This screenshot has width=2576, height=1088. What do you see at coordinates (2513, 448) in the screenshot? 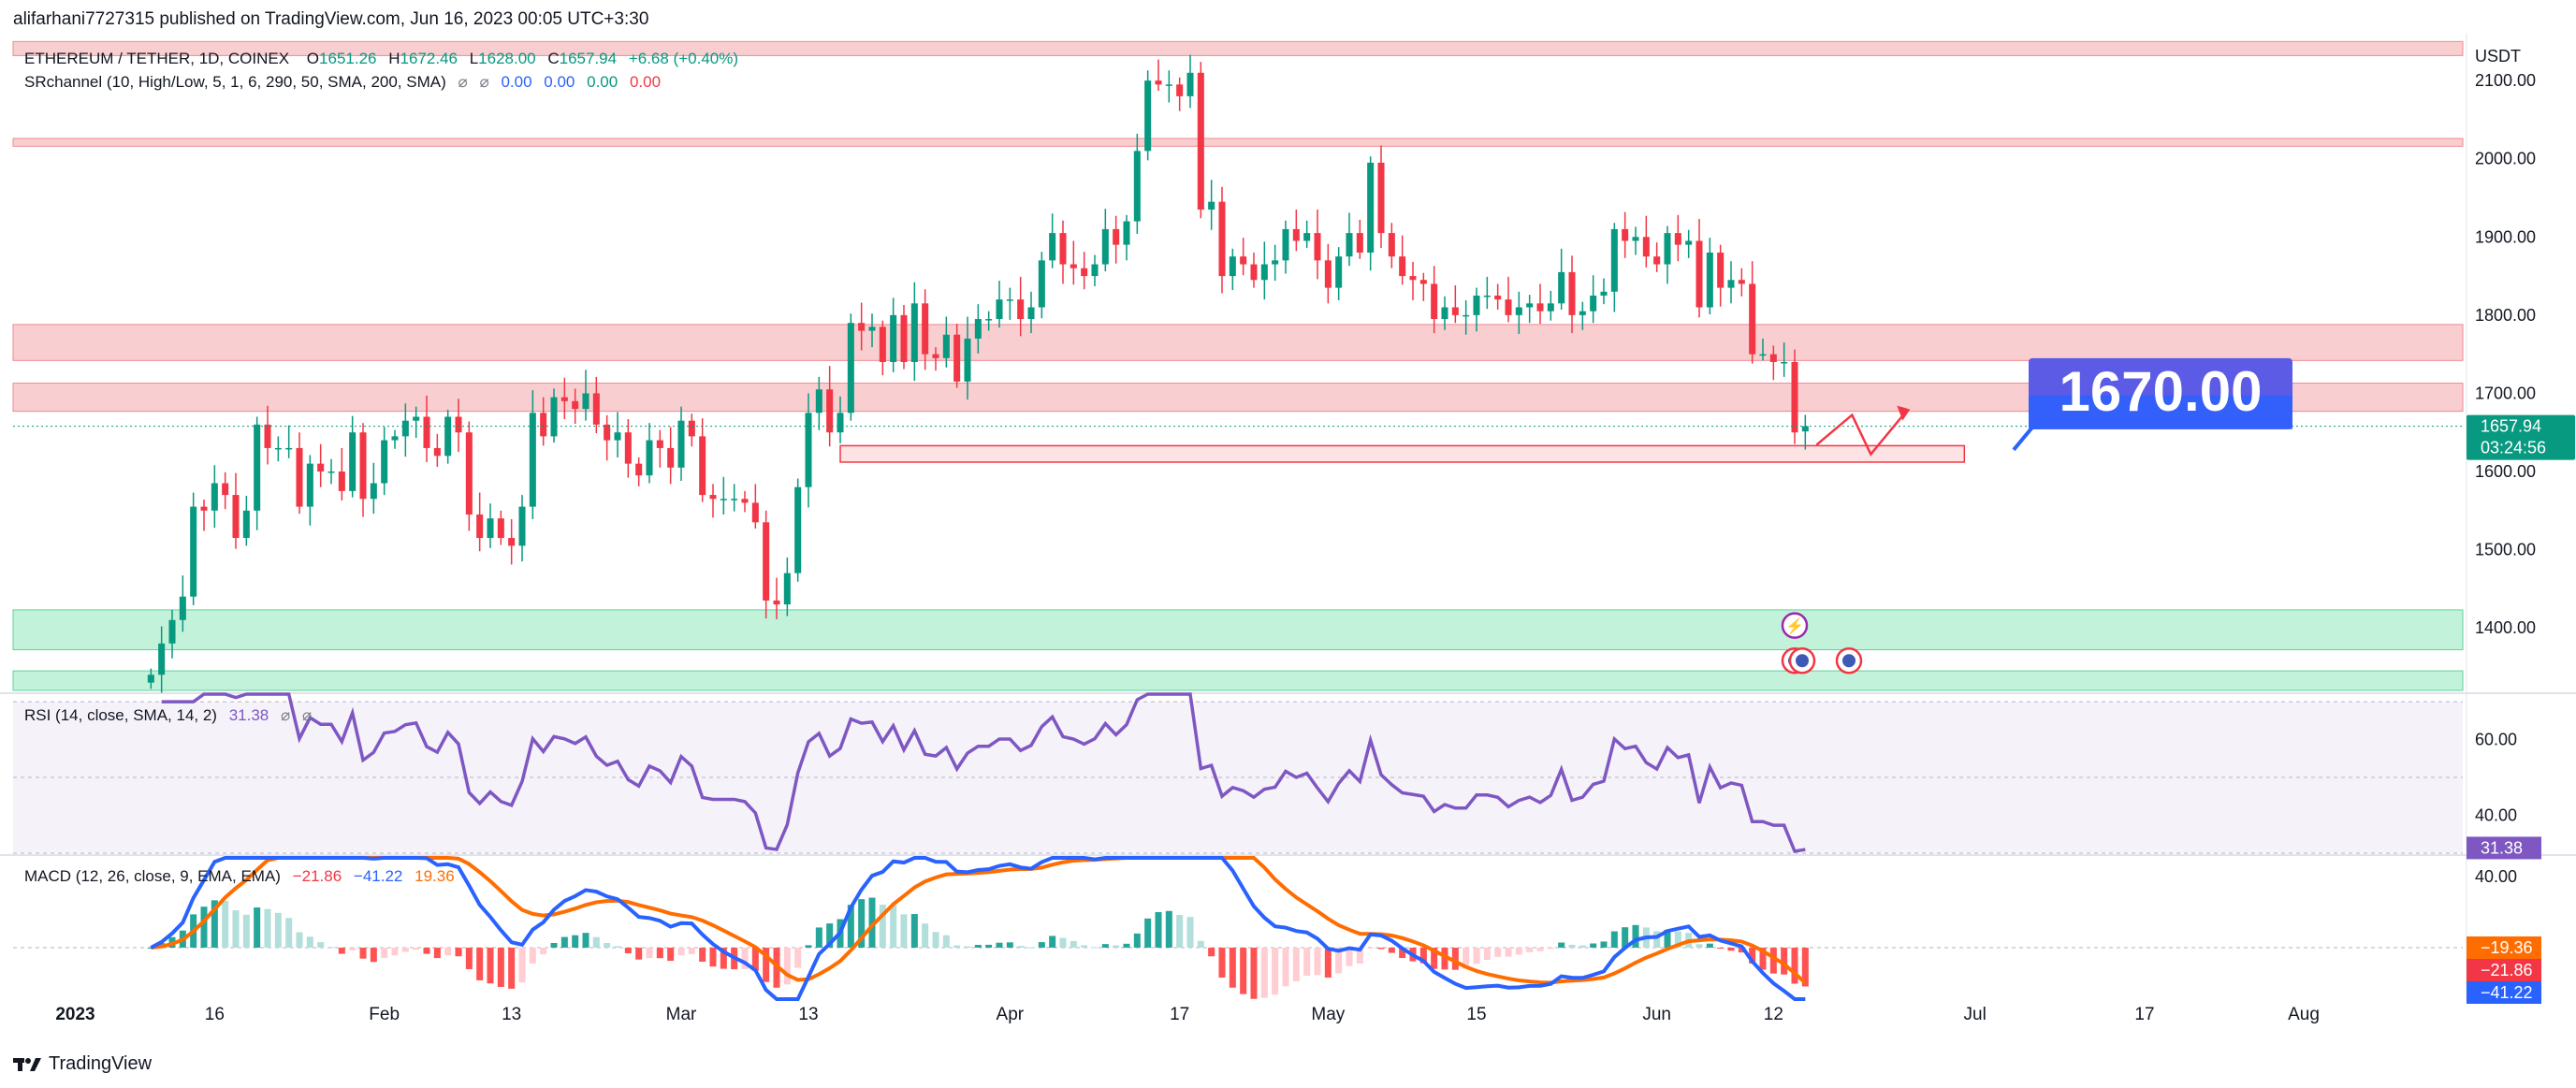
I see `countdown-value: 03:24:56` at bounding box center [2513, 448].